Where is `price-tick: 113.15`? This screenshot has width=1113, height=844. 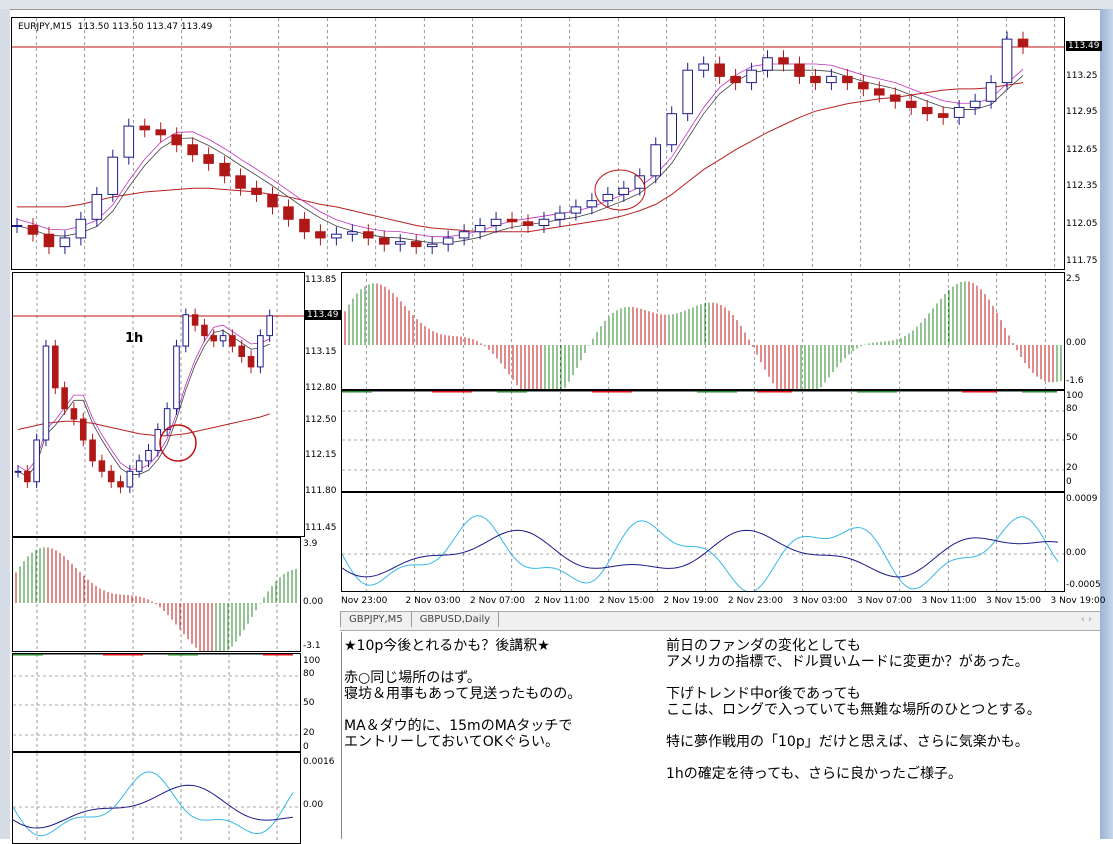 price-tick: 113.15 is located at coordinates (321, 352).